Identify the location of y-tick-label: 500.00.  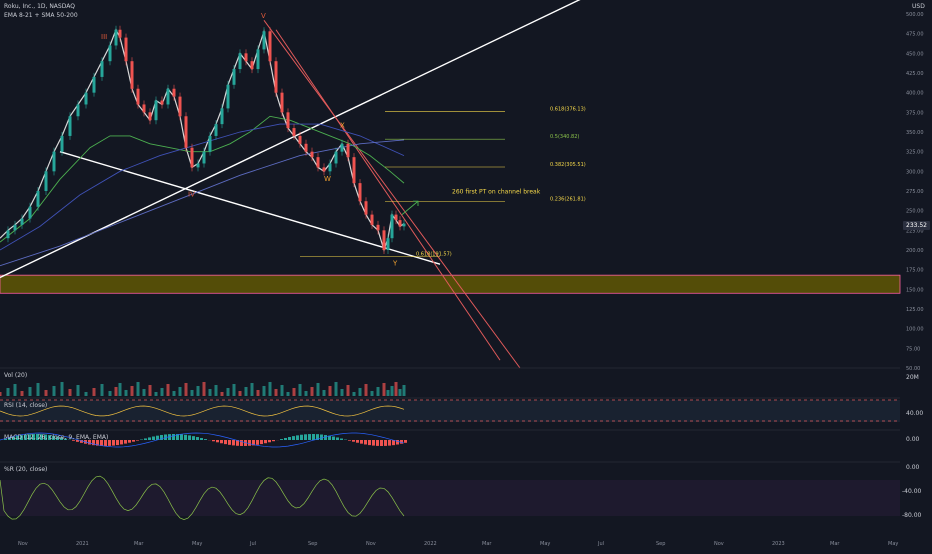
(915, 15).